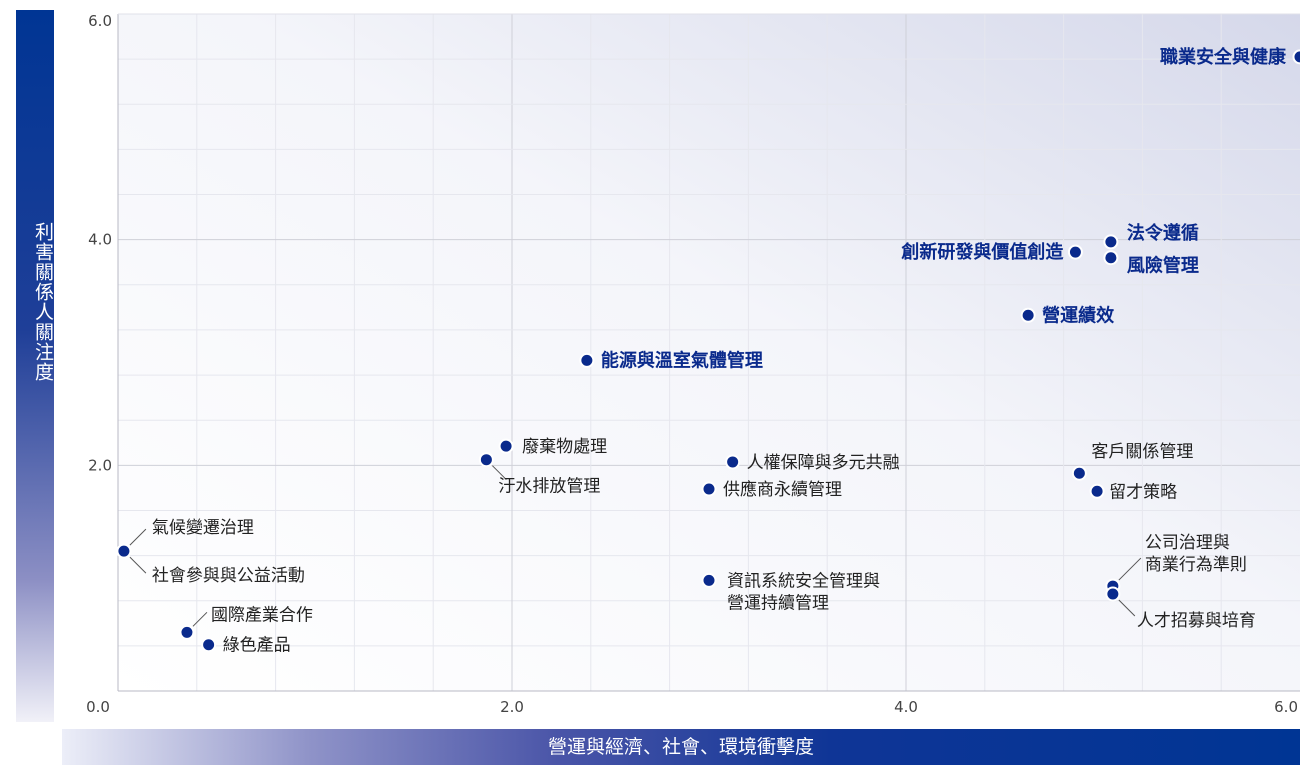 Image resolution: width=1300 pixels, height=765 pixels. I want to click on x-axis-label-band, so click(681, 747).